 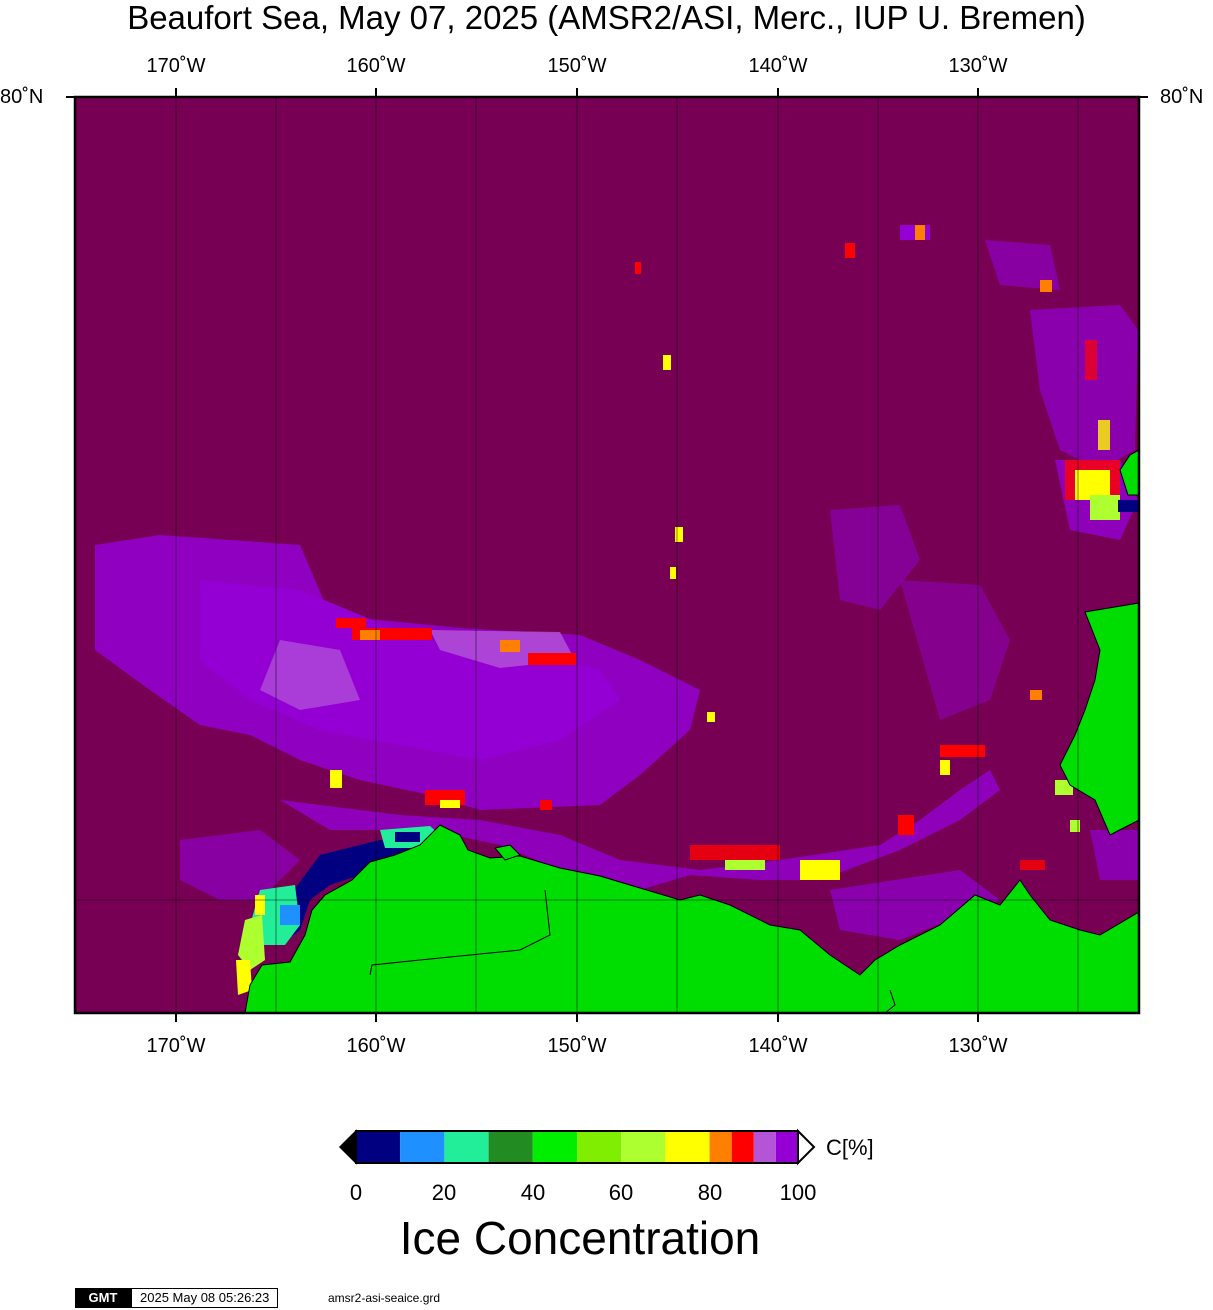 What do you see at coordinates (376, 1046) in the screenshot?
I see `lon-label-bottom-160w: 160˚W` at bounding box center [376, 1046].